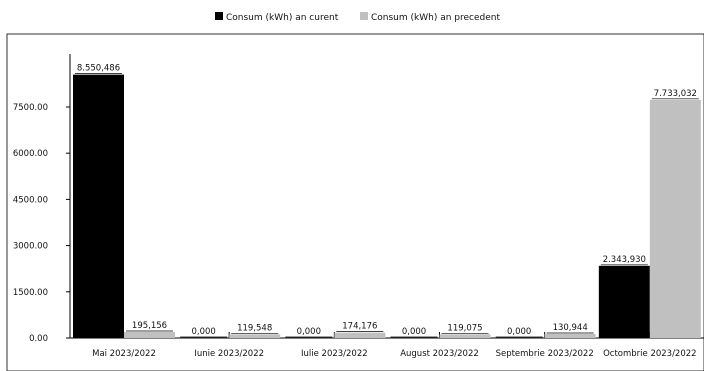 This screenshot has width=704, height=371. I want to click on x-tick-label: August 2023/2022, so click(439, 354).